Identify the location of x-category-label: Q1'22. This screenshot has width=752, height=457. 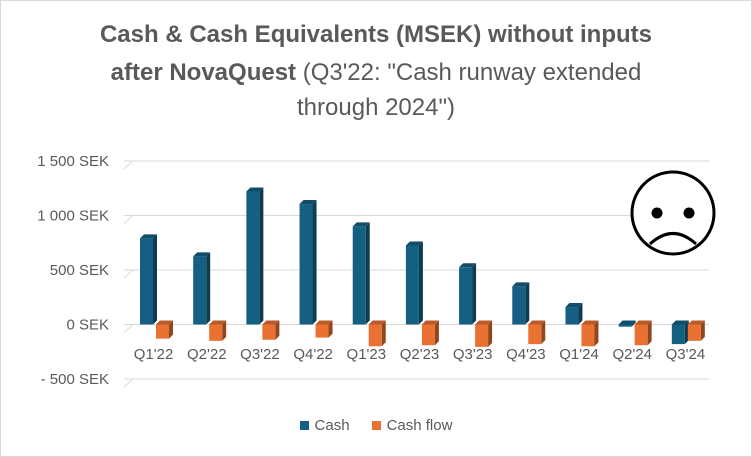
(154, 354).